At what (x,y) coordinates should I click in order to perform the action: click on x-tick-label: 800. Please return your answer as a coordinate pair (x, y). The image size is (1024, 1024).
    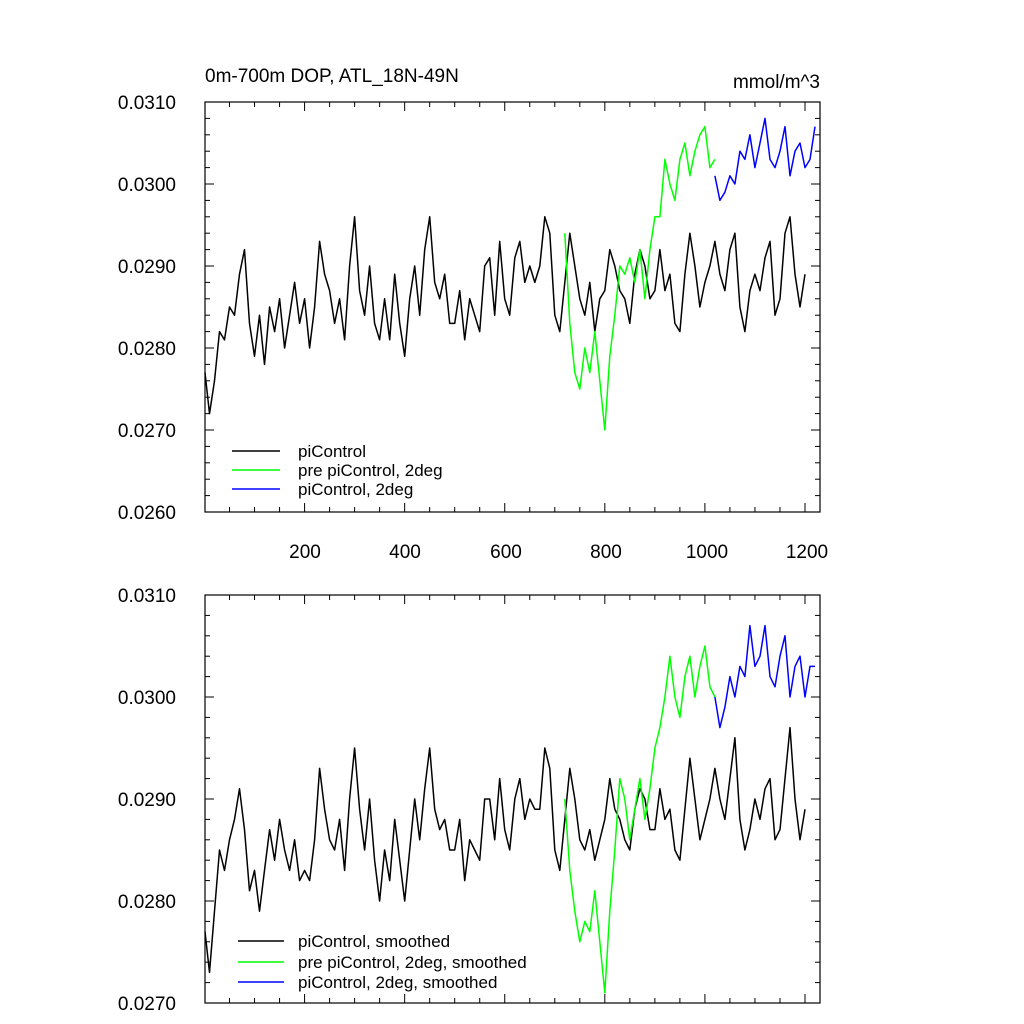
    Looking at the image, I should click on (606, 552).